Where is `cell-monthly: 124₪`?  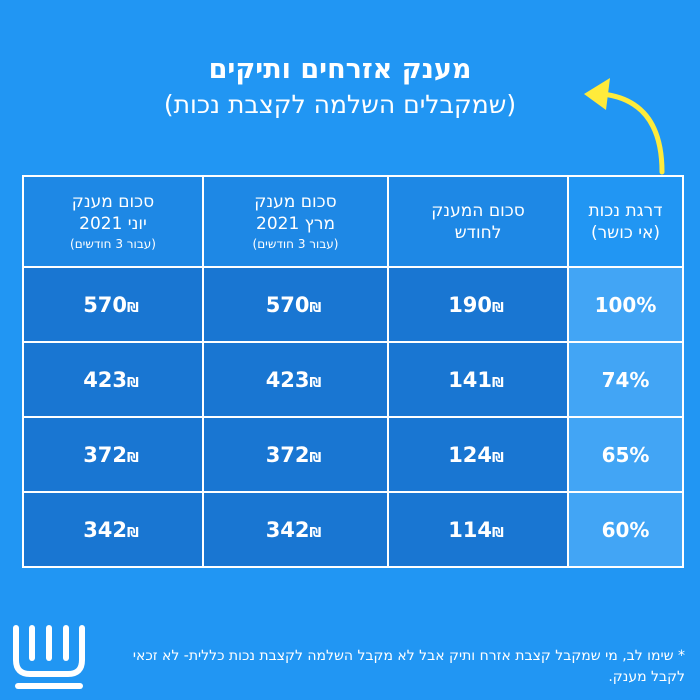
cell-monthly: 124₪ is located at coordinates (478, 454).